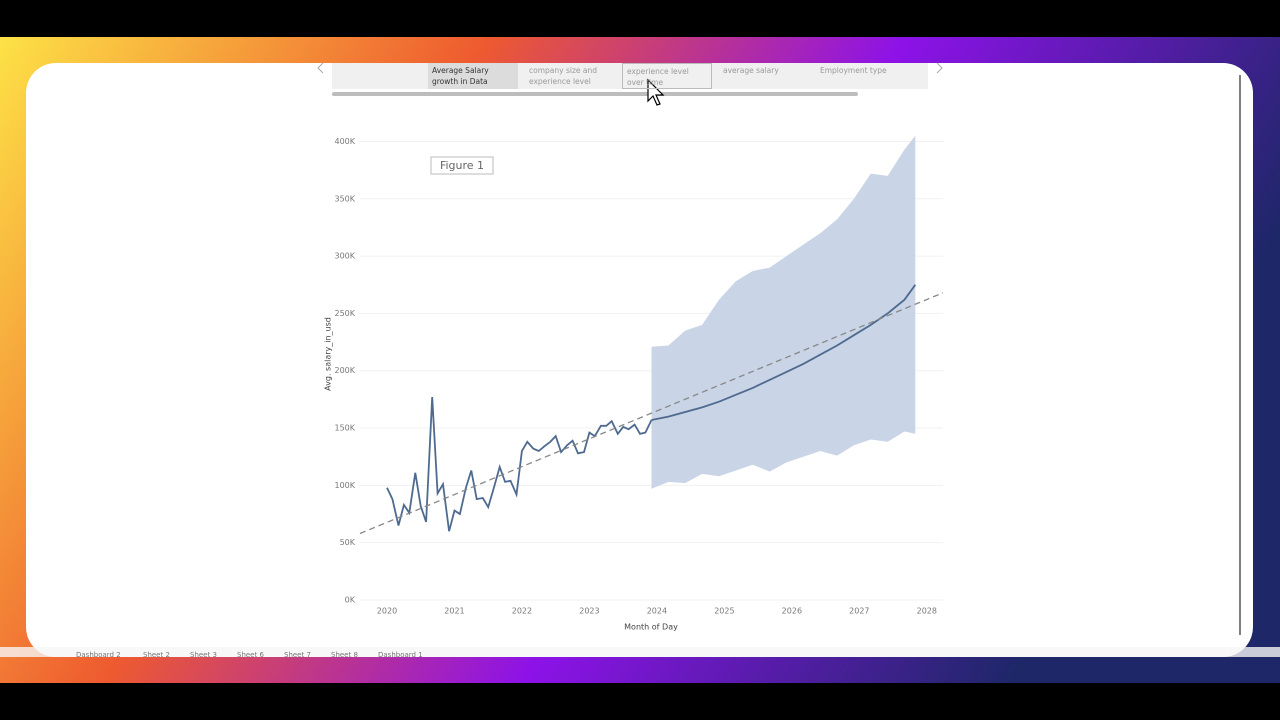 The width and height of the screenshot is (1280, 720). What do you see at coordinates (344, 256) in the screenshot?
I see `y-tick-label: 300K` at bounding box center [344, 256].